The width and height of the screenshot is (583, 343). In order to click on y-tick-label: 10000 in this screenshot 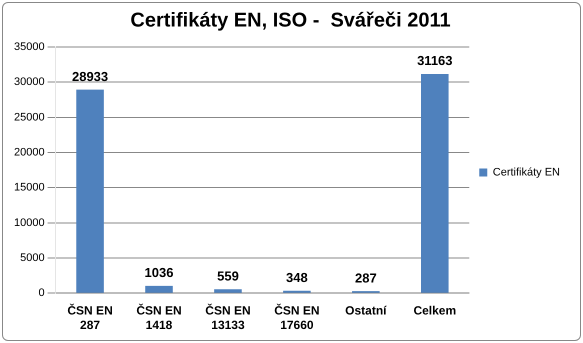, I will do `click(29, 222)`.